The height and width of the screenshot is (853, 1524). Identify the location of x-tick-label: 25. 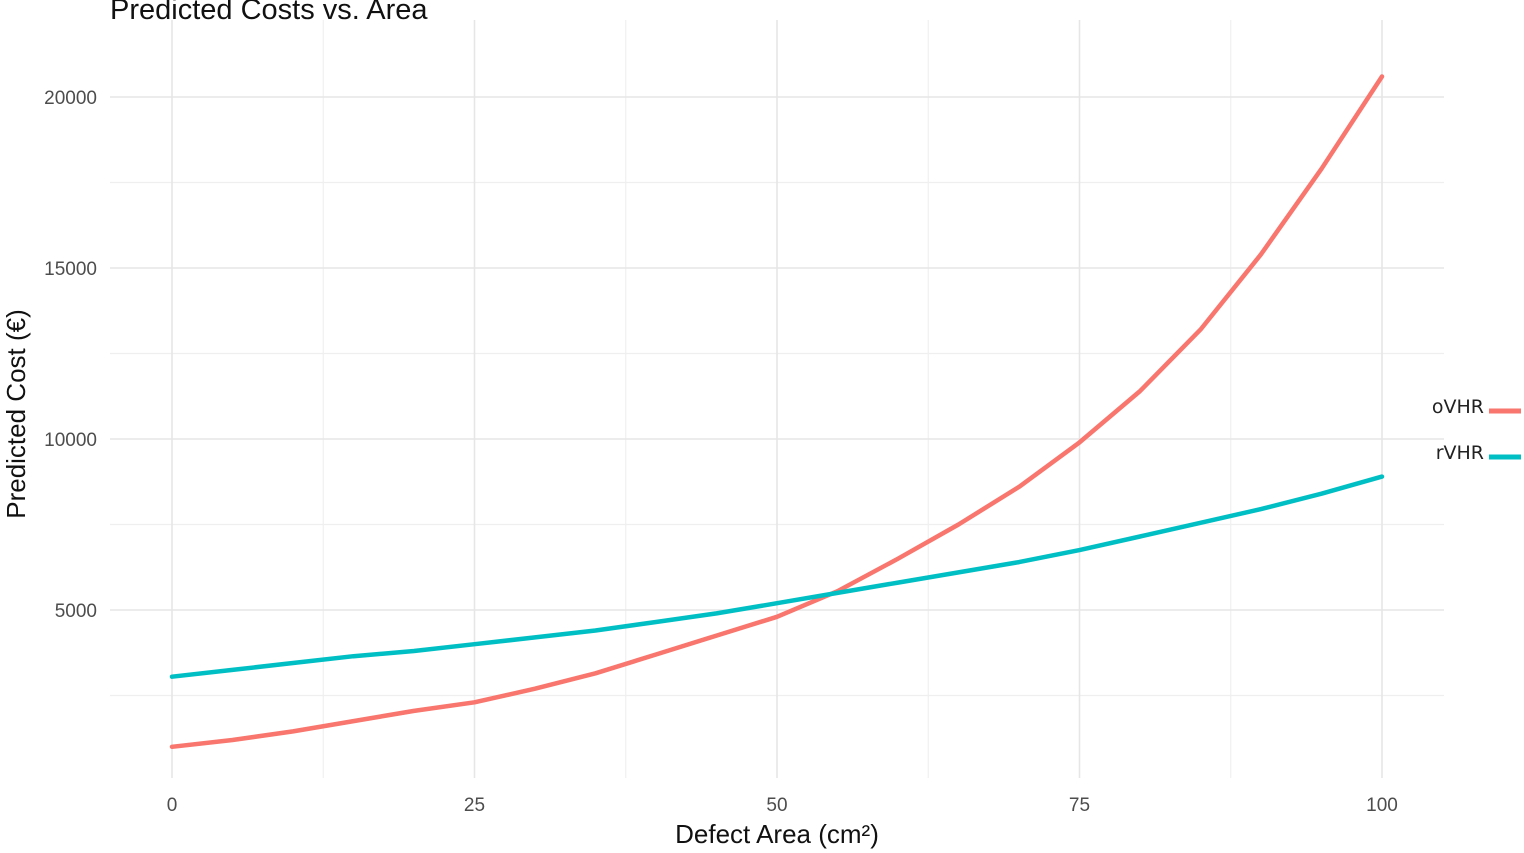
(474, 805).